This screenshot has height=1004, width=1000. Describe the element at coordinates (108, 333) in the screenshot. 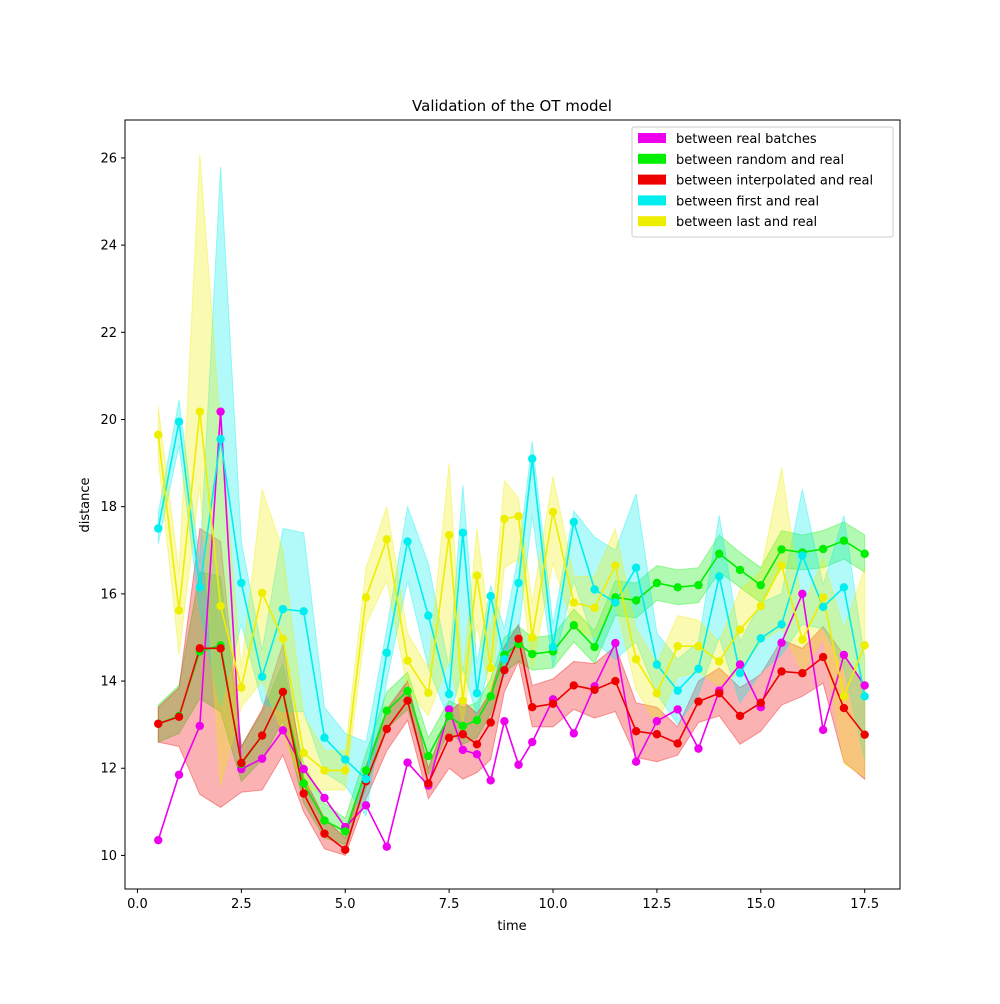

I see `y-tick-label: 22` at that location.